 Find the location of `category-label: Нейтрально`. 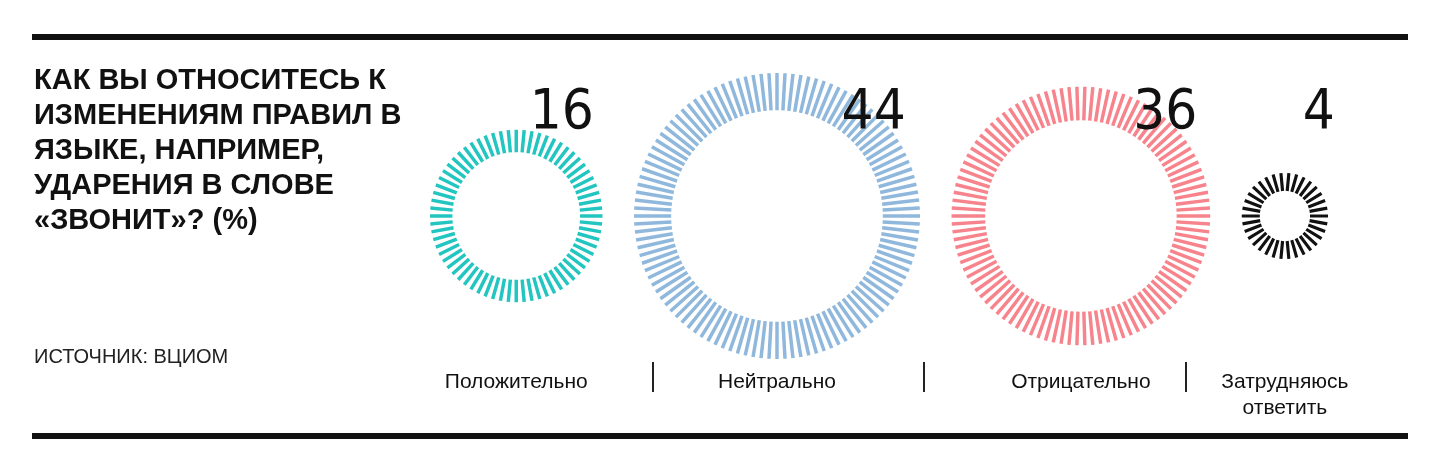

category-label: Нейтрально is located at coordinates (777, 380).